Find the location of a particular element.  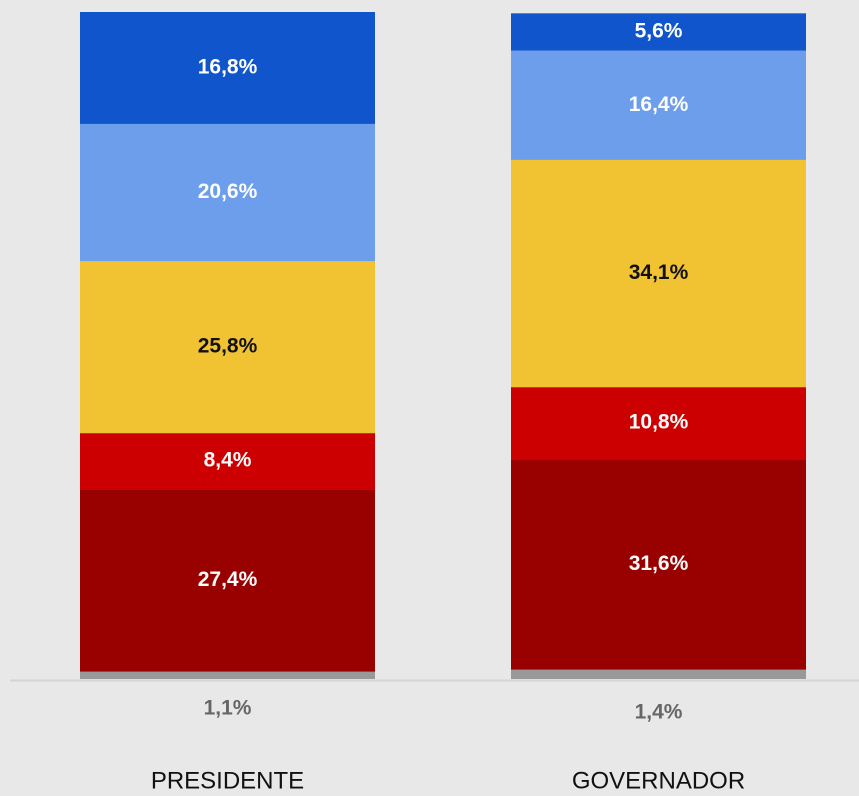

value-label: 16,4% is located at coordinates (659, 104).